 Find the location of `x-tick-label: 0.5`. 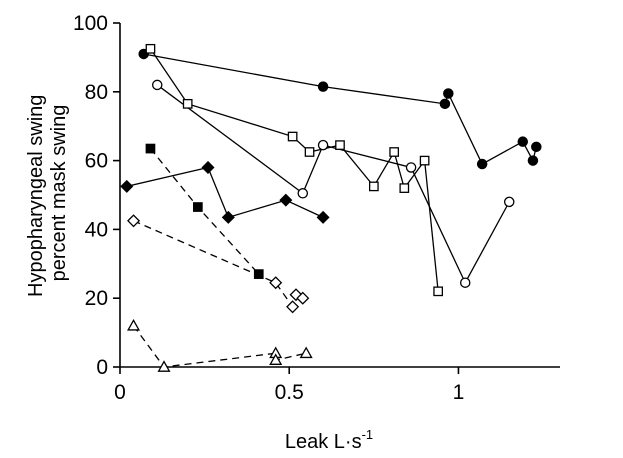

x-tick-label: 0.5 is located at coordinates (289, 392).